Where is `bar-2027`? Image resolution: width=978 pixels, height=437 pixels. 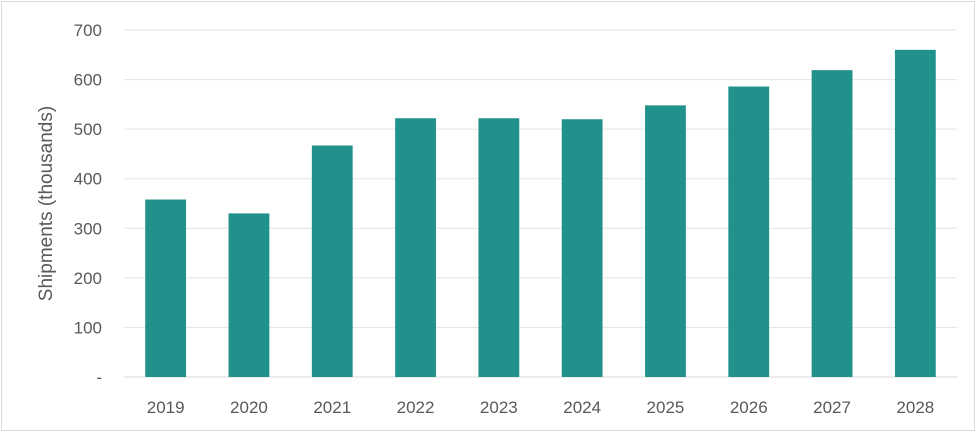
bar-2027 is located at coordinates (832, 223).